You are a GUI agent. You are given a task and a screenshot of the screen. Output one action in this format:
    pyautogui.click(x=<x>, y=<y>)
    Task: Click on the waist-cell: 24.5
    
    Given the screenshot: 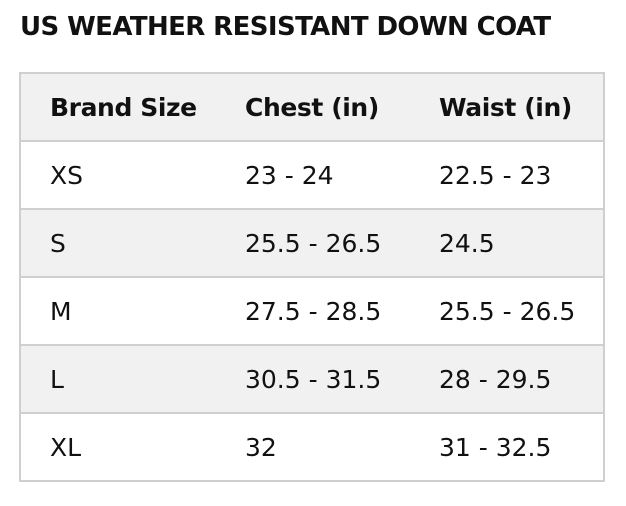 What is the action you would take?
    pyautogui.click(x=521, y=242)
    